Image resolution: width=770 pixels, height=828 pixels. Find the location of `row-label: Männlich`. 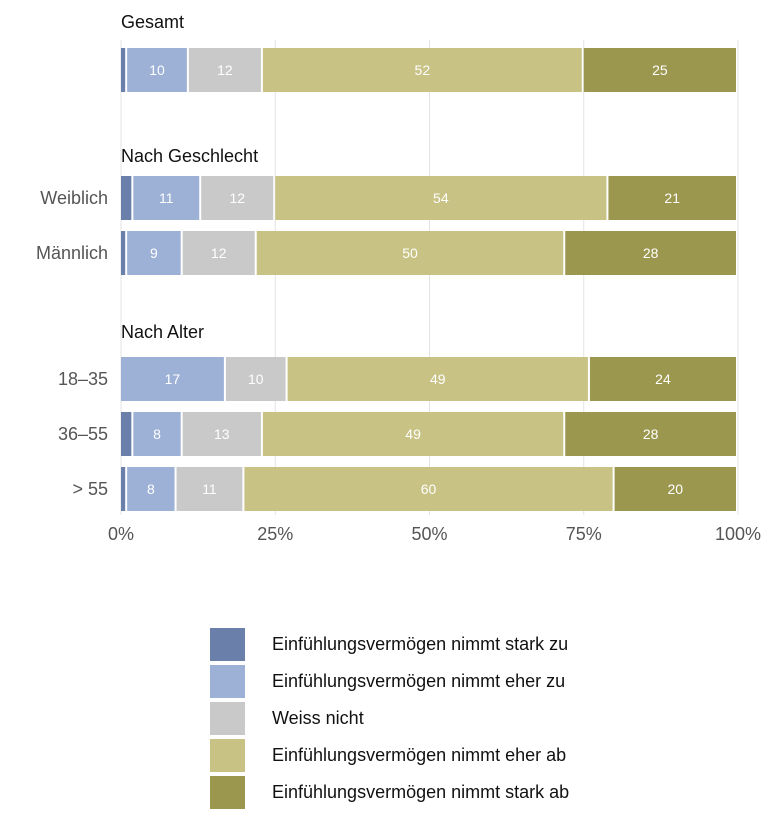

row-label: Männlich is located at coordinates (72, 253).